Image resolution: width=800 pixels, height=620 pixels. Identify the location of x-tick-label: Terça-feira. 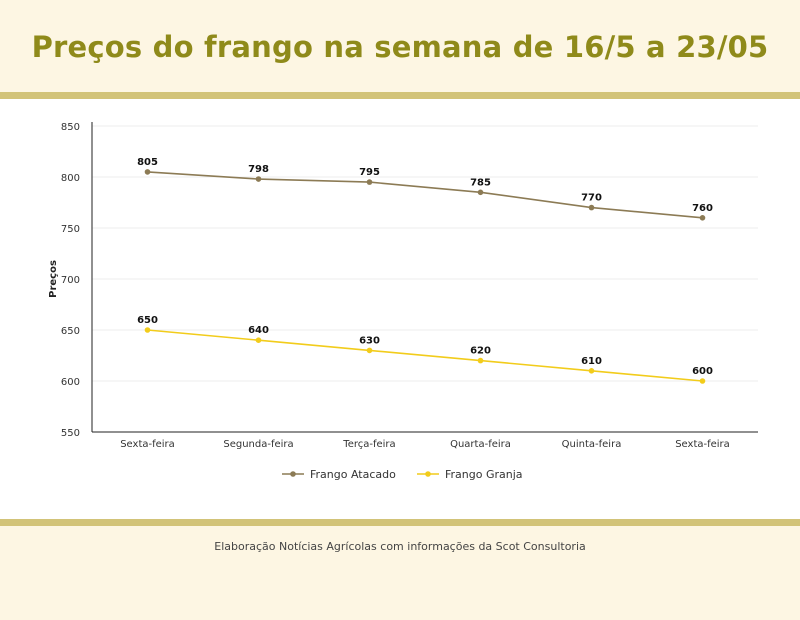
(368, 444).